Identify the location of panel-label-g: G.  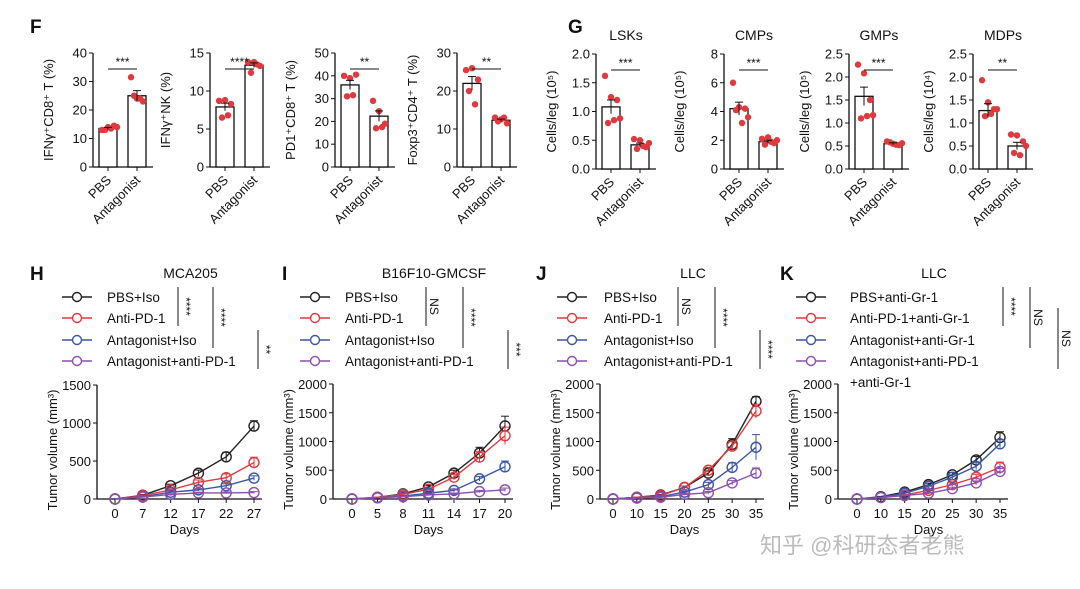
(575, 27).